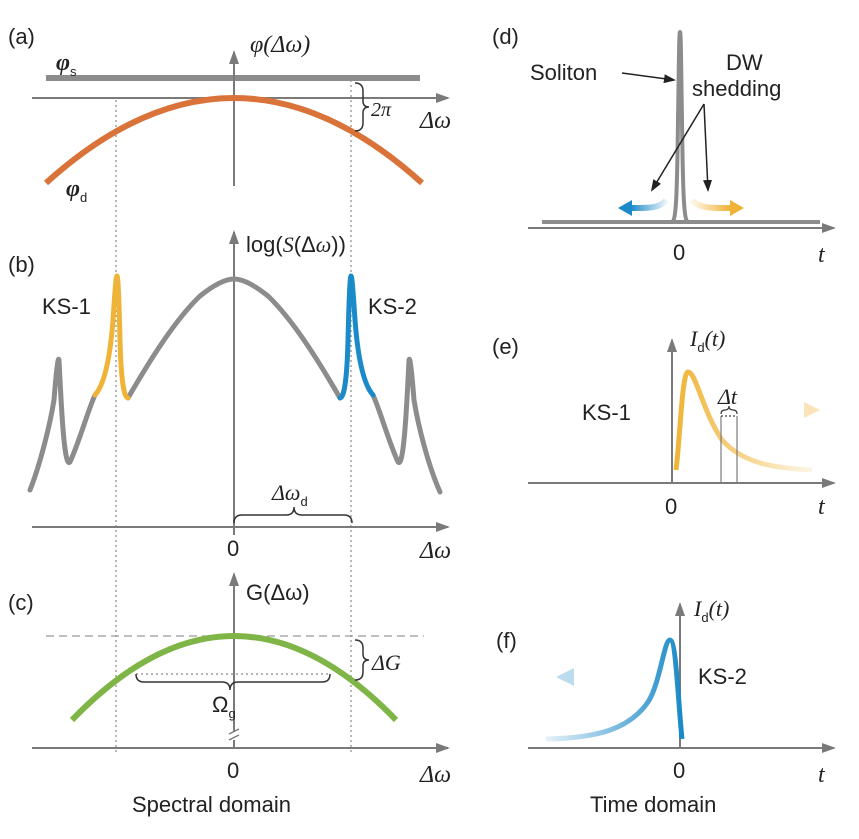 The image size is (859, 839). I want to click on b-x-label: Δω, so click(435, 551).